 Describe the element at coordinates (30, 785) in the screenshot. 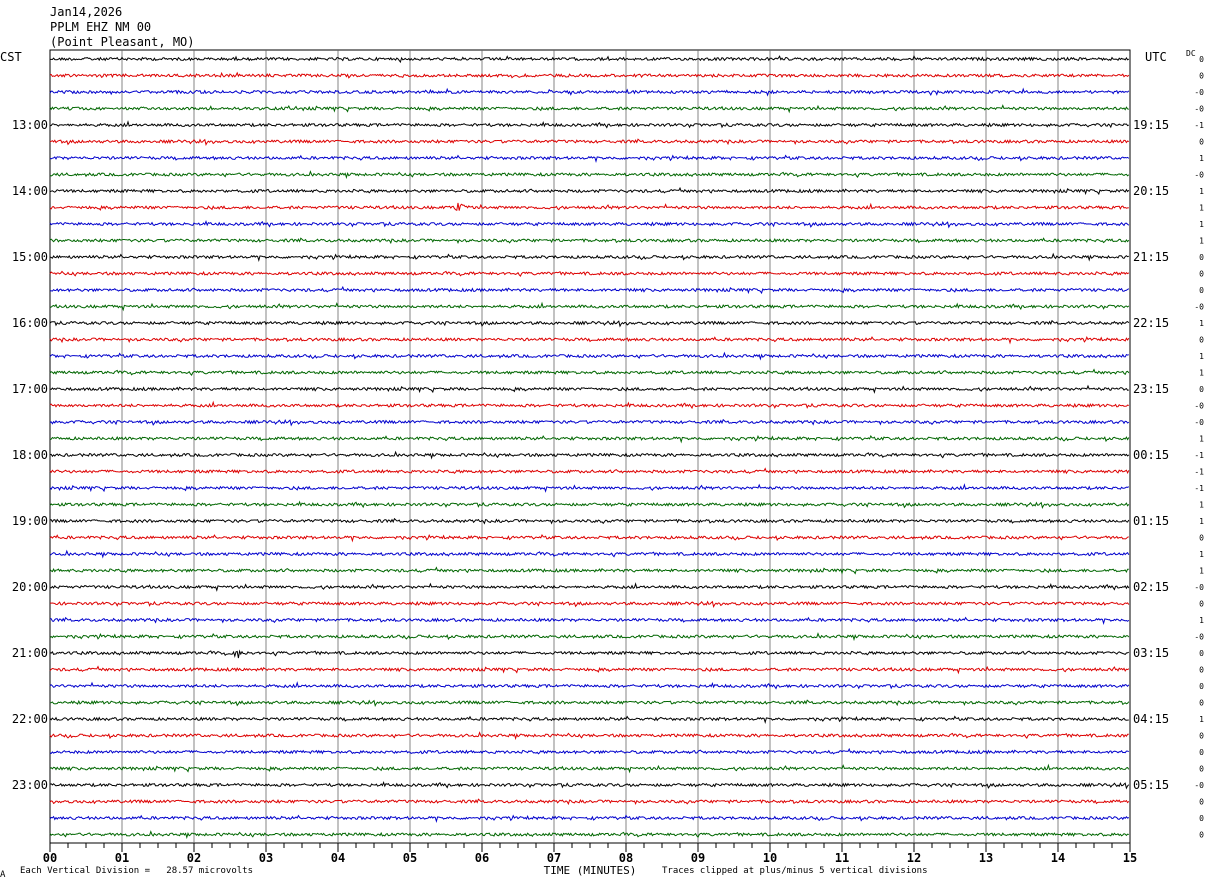

I see `left-hour-label: 23:00` at that location.